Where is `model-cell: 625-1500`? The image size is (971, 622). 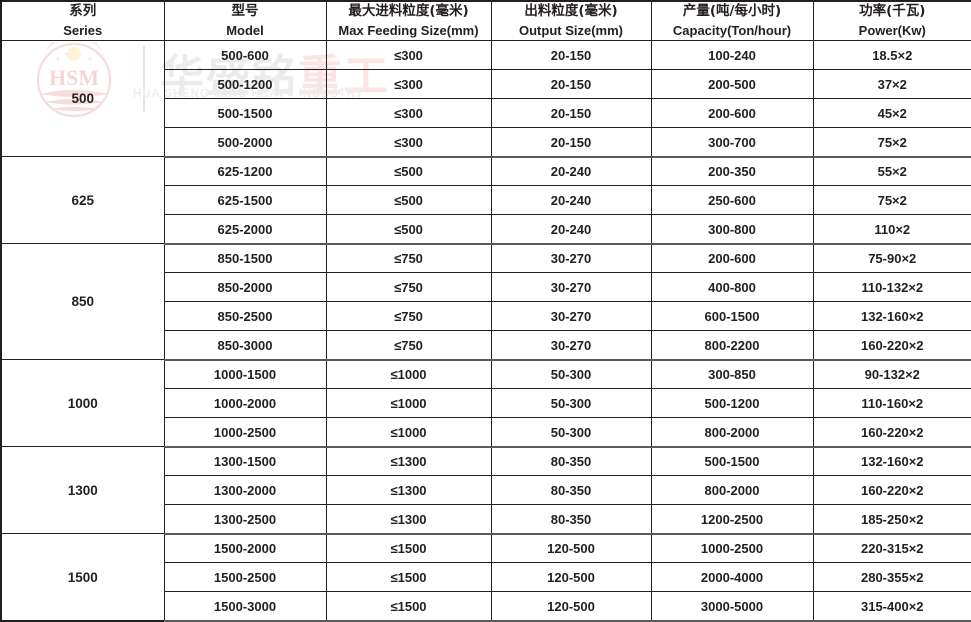
model-cell: 625-1500 is located at coordinates (245, 200).